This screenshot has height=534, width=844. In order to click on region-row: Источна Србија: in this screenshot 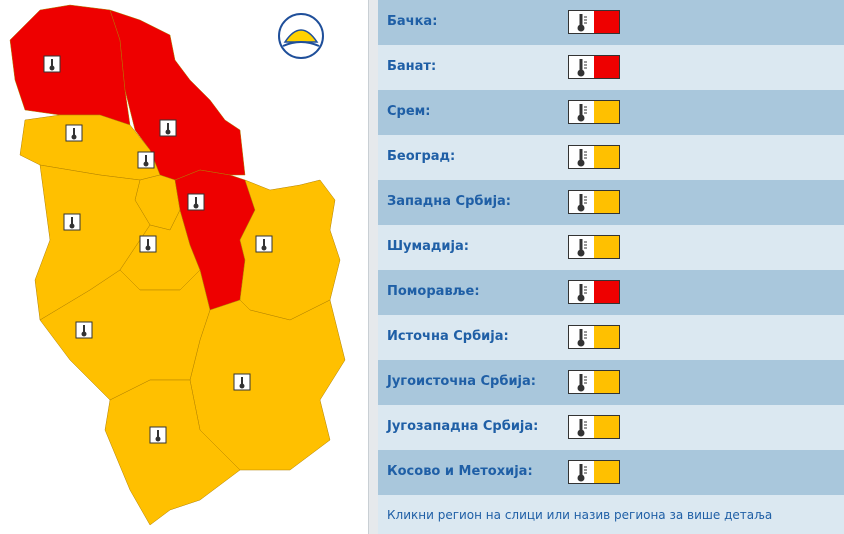, I will do `click(611, 337)`.